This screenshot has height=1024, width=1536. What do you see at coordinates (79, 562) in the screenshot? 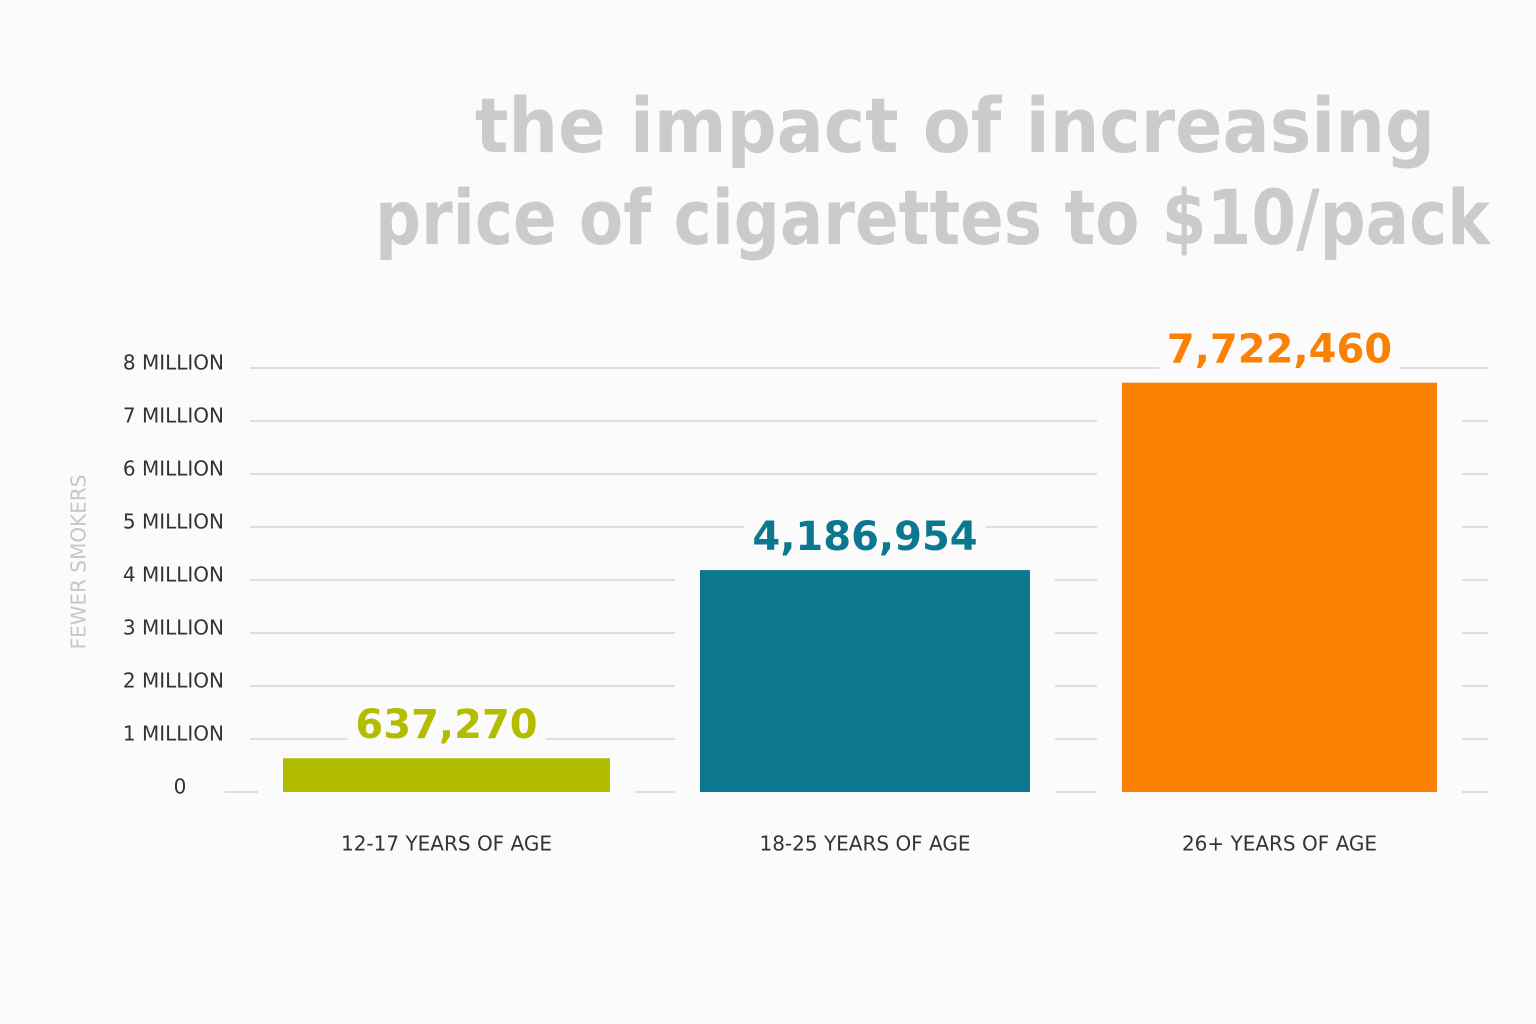
I see `y-axis-label: FEWER SMOKERS` at bounding box center [79, 562].